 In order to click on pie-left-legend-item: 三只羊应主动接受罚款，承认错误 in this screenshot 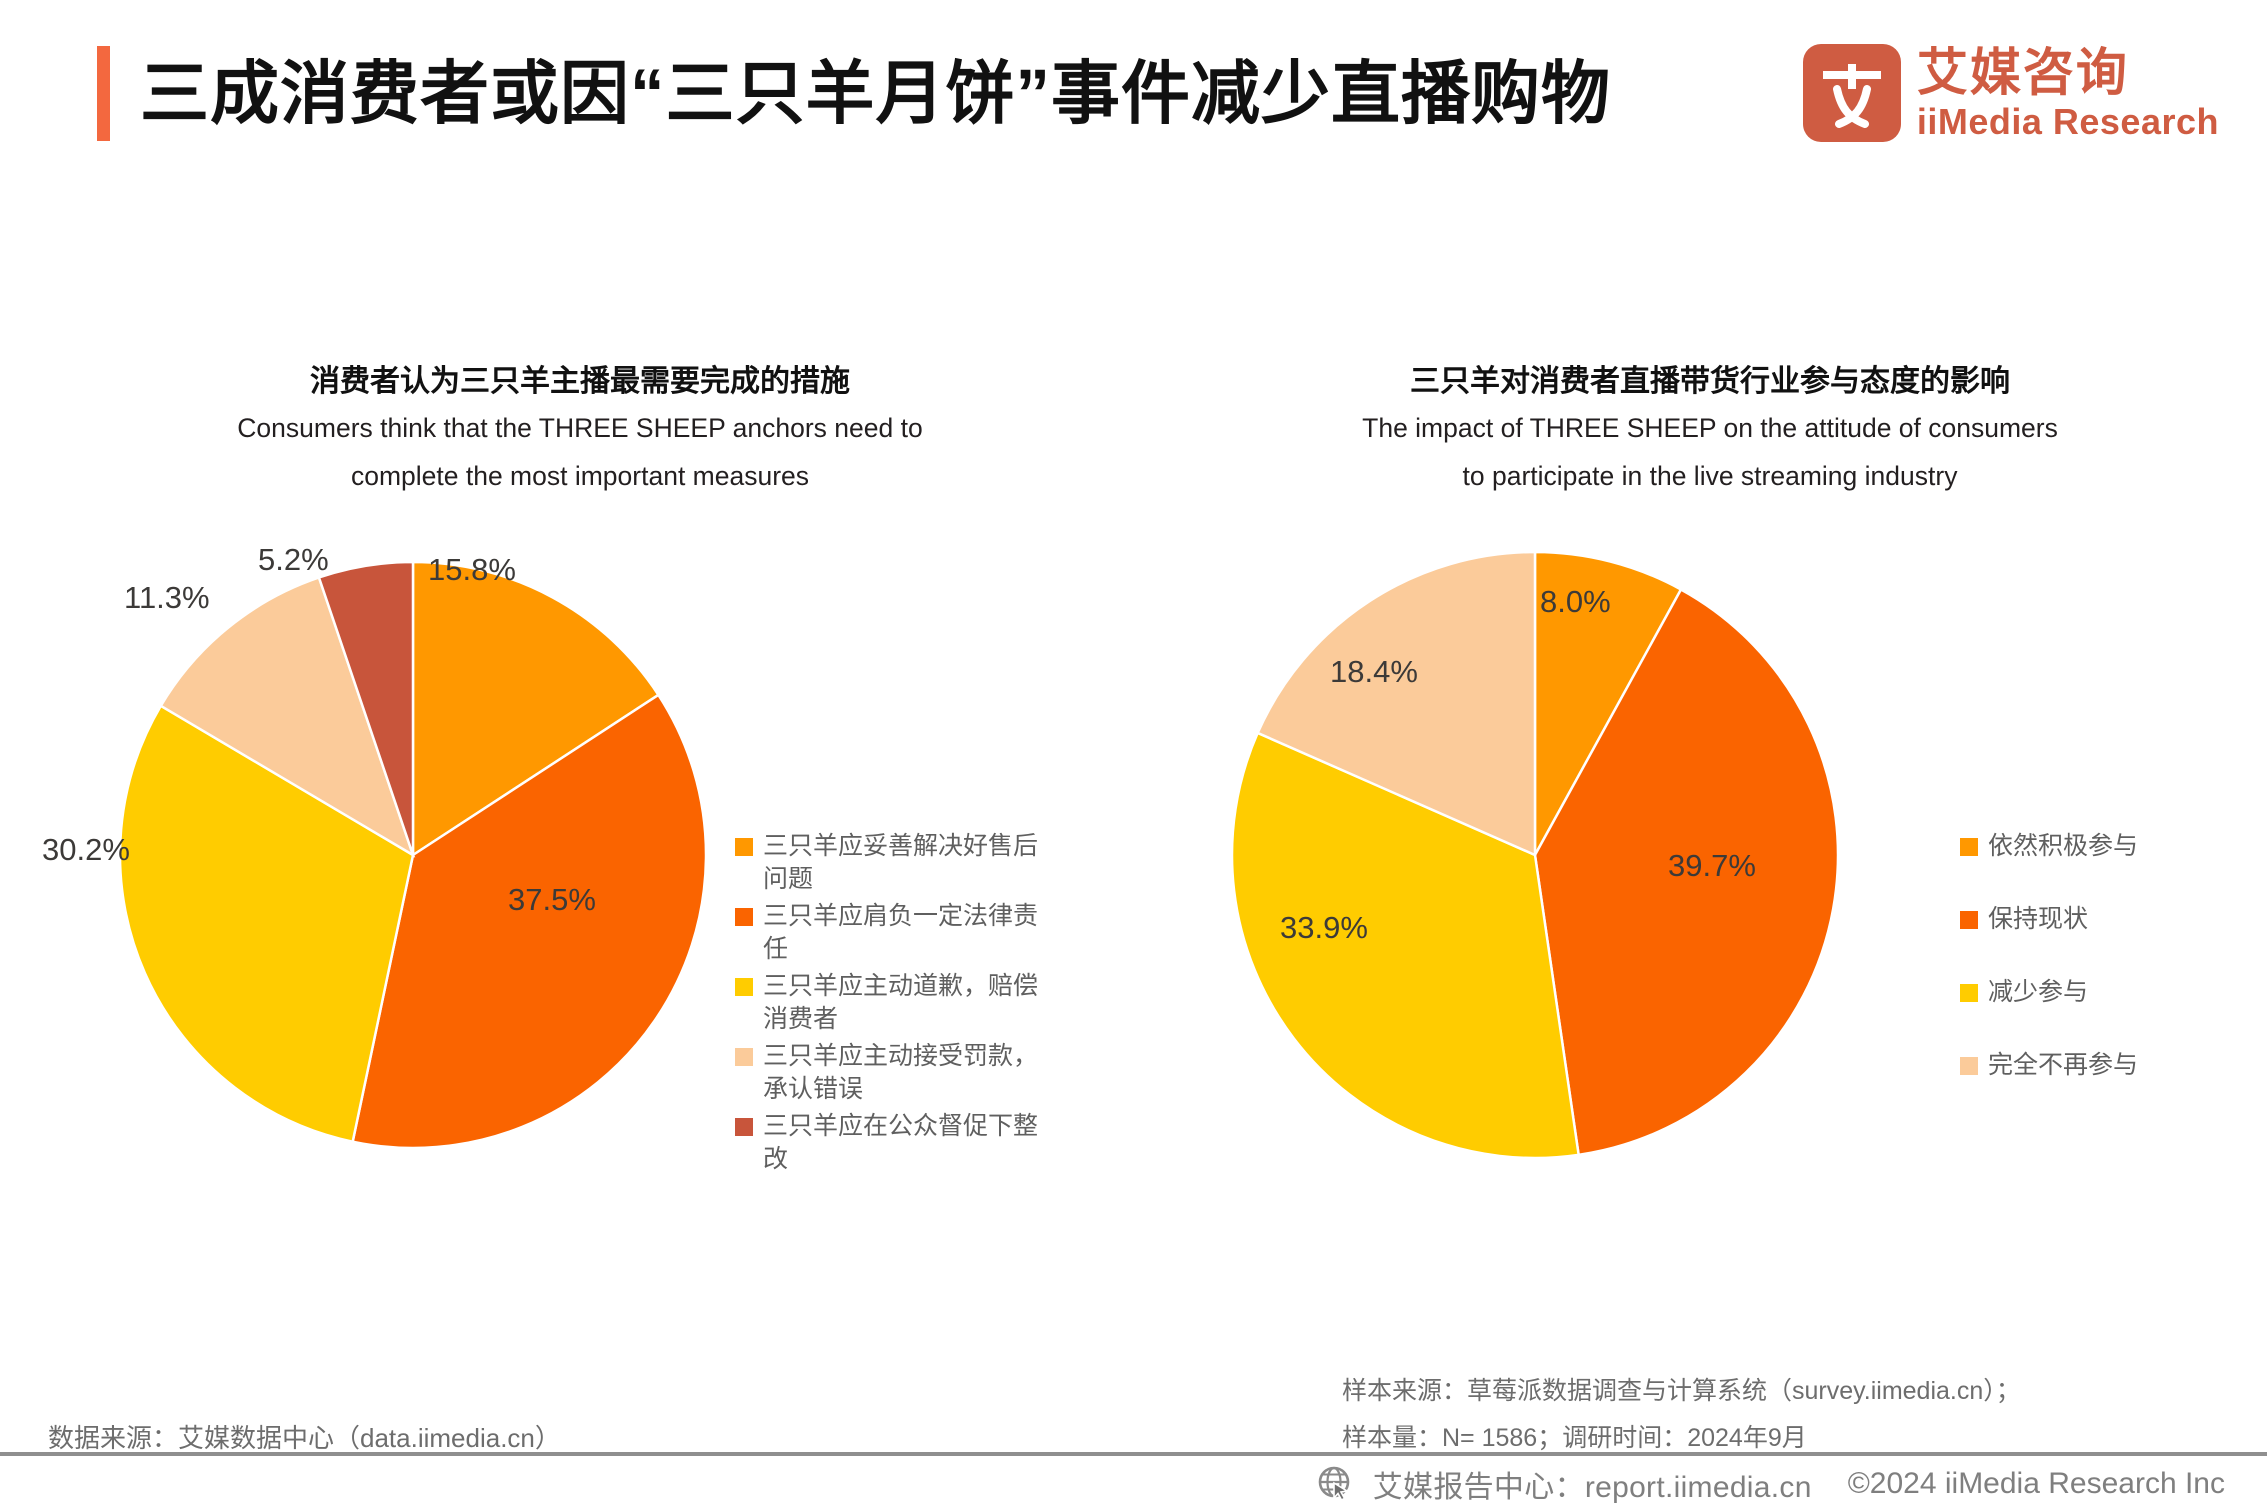, I will do `click(890, 1073)`.